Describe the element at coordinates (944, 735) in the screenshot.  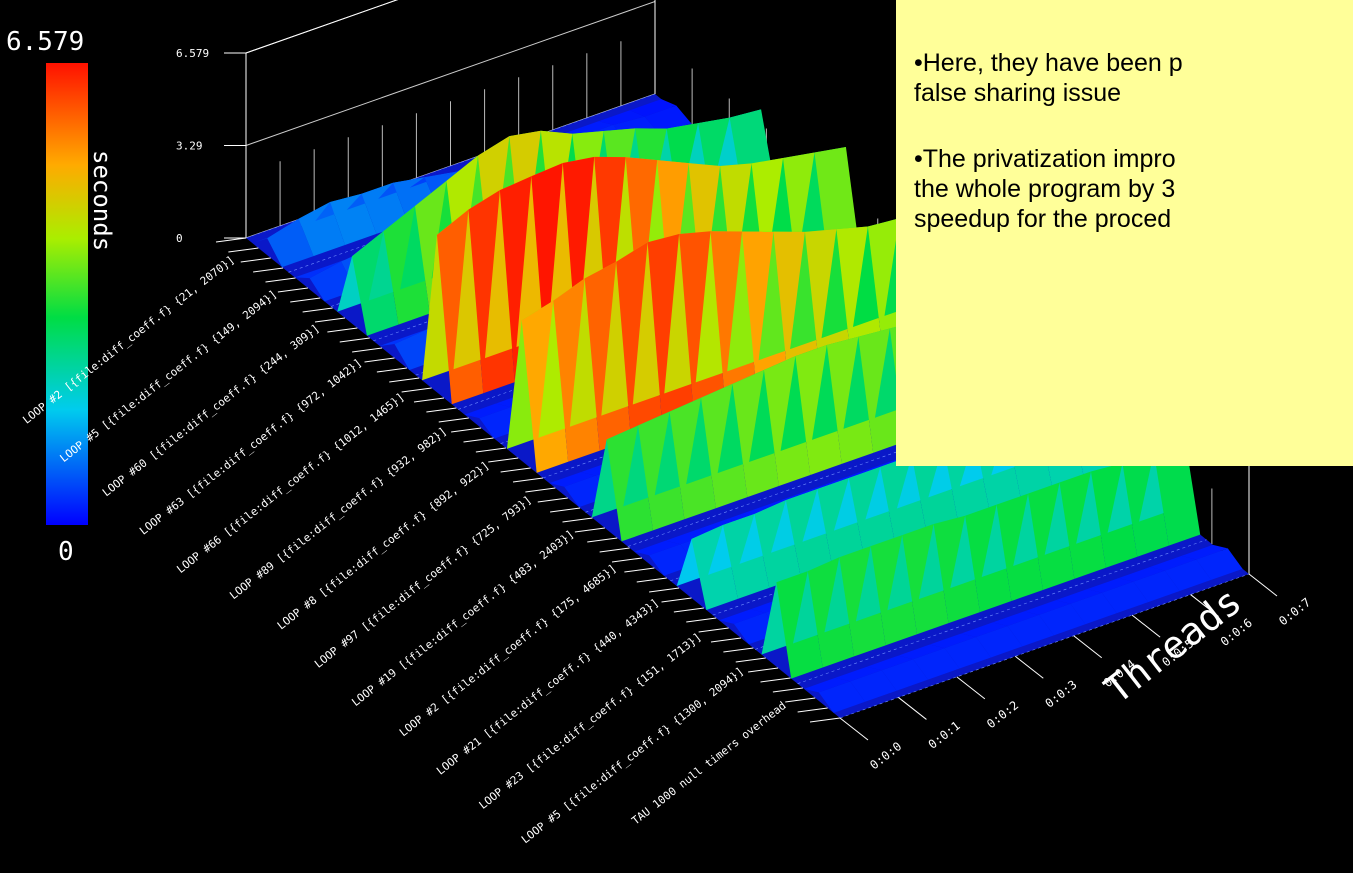
I see `thread-tick-label: 0:0:1` at that location.